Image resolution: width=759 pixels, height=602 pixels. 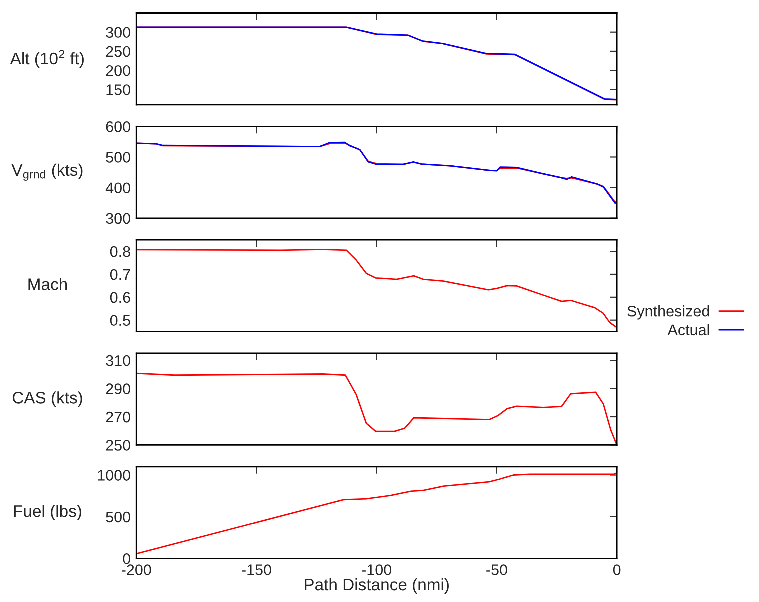 I want to click on y-tick-label: 1000, so click(x=114, y=475).